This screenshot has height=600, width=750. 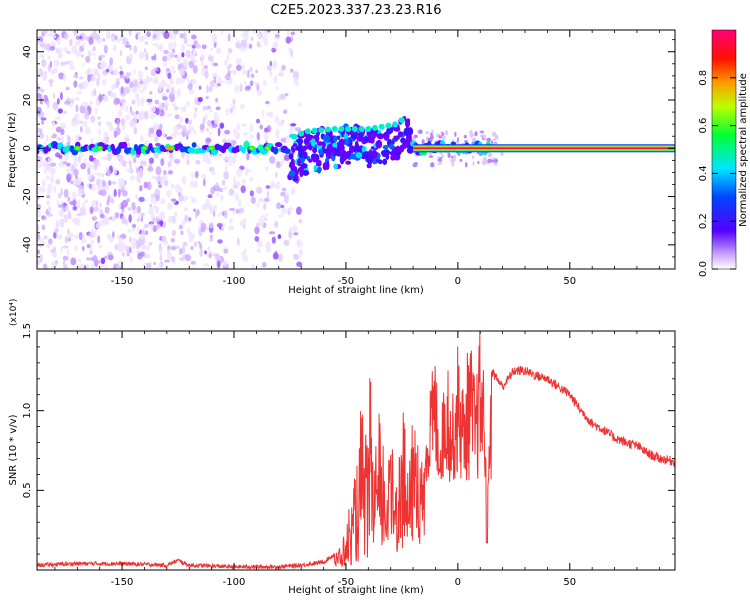 What do you see at coordinates (703, 269) in the screenshot?
I see `colorbar-tick-label: 0.0` at bounding box center [703, 269].